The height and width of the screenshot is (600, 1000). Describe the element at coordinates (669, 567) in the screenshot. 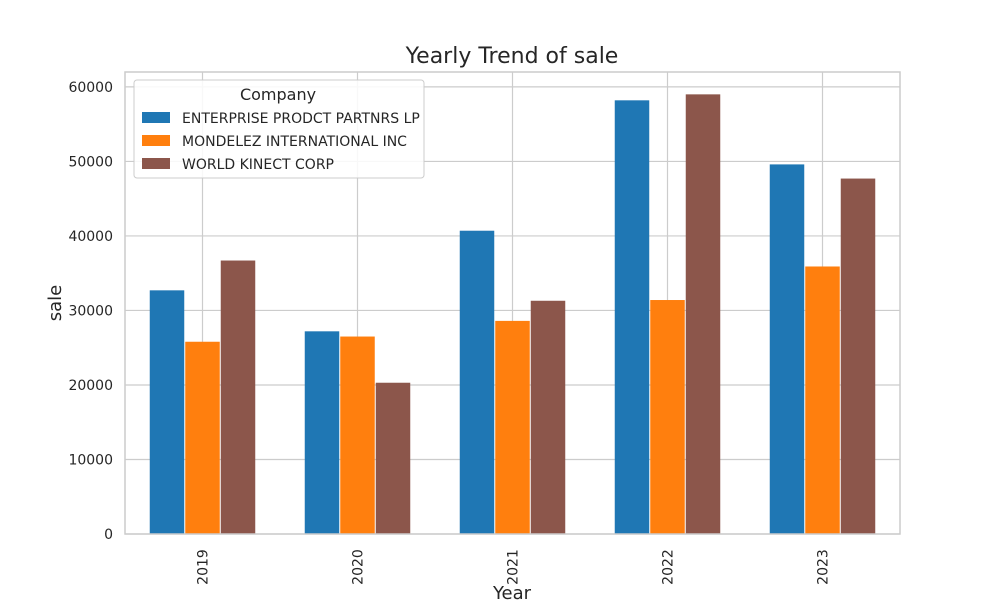

I see `x-tick-label: 2022` at that location.